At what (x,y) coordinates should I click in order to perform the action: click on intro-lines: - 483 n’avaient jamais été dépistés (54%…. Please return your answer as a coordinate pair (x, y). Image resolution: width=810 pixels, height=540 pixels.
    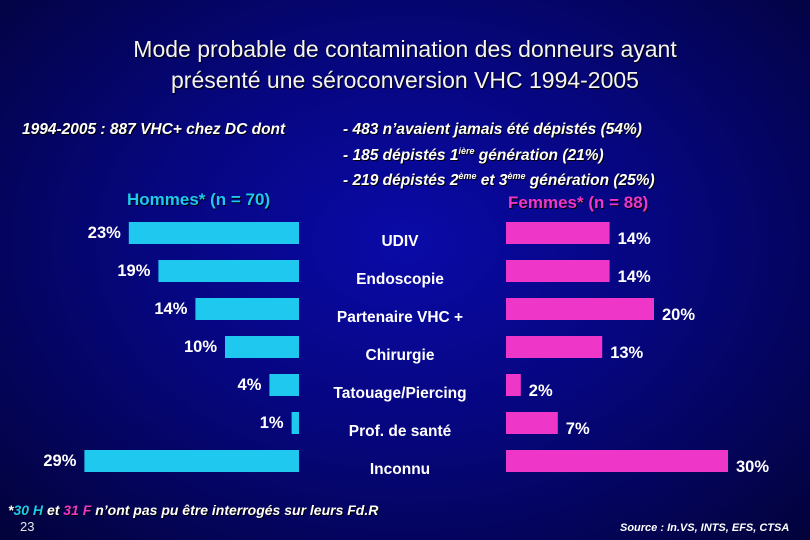
    Looking at the image, I should click on (499, 156).